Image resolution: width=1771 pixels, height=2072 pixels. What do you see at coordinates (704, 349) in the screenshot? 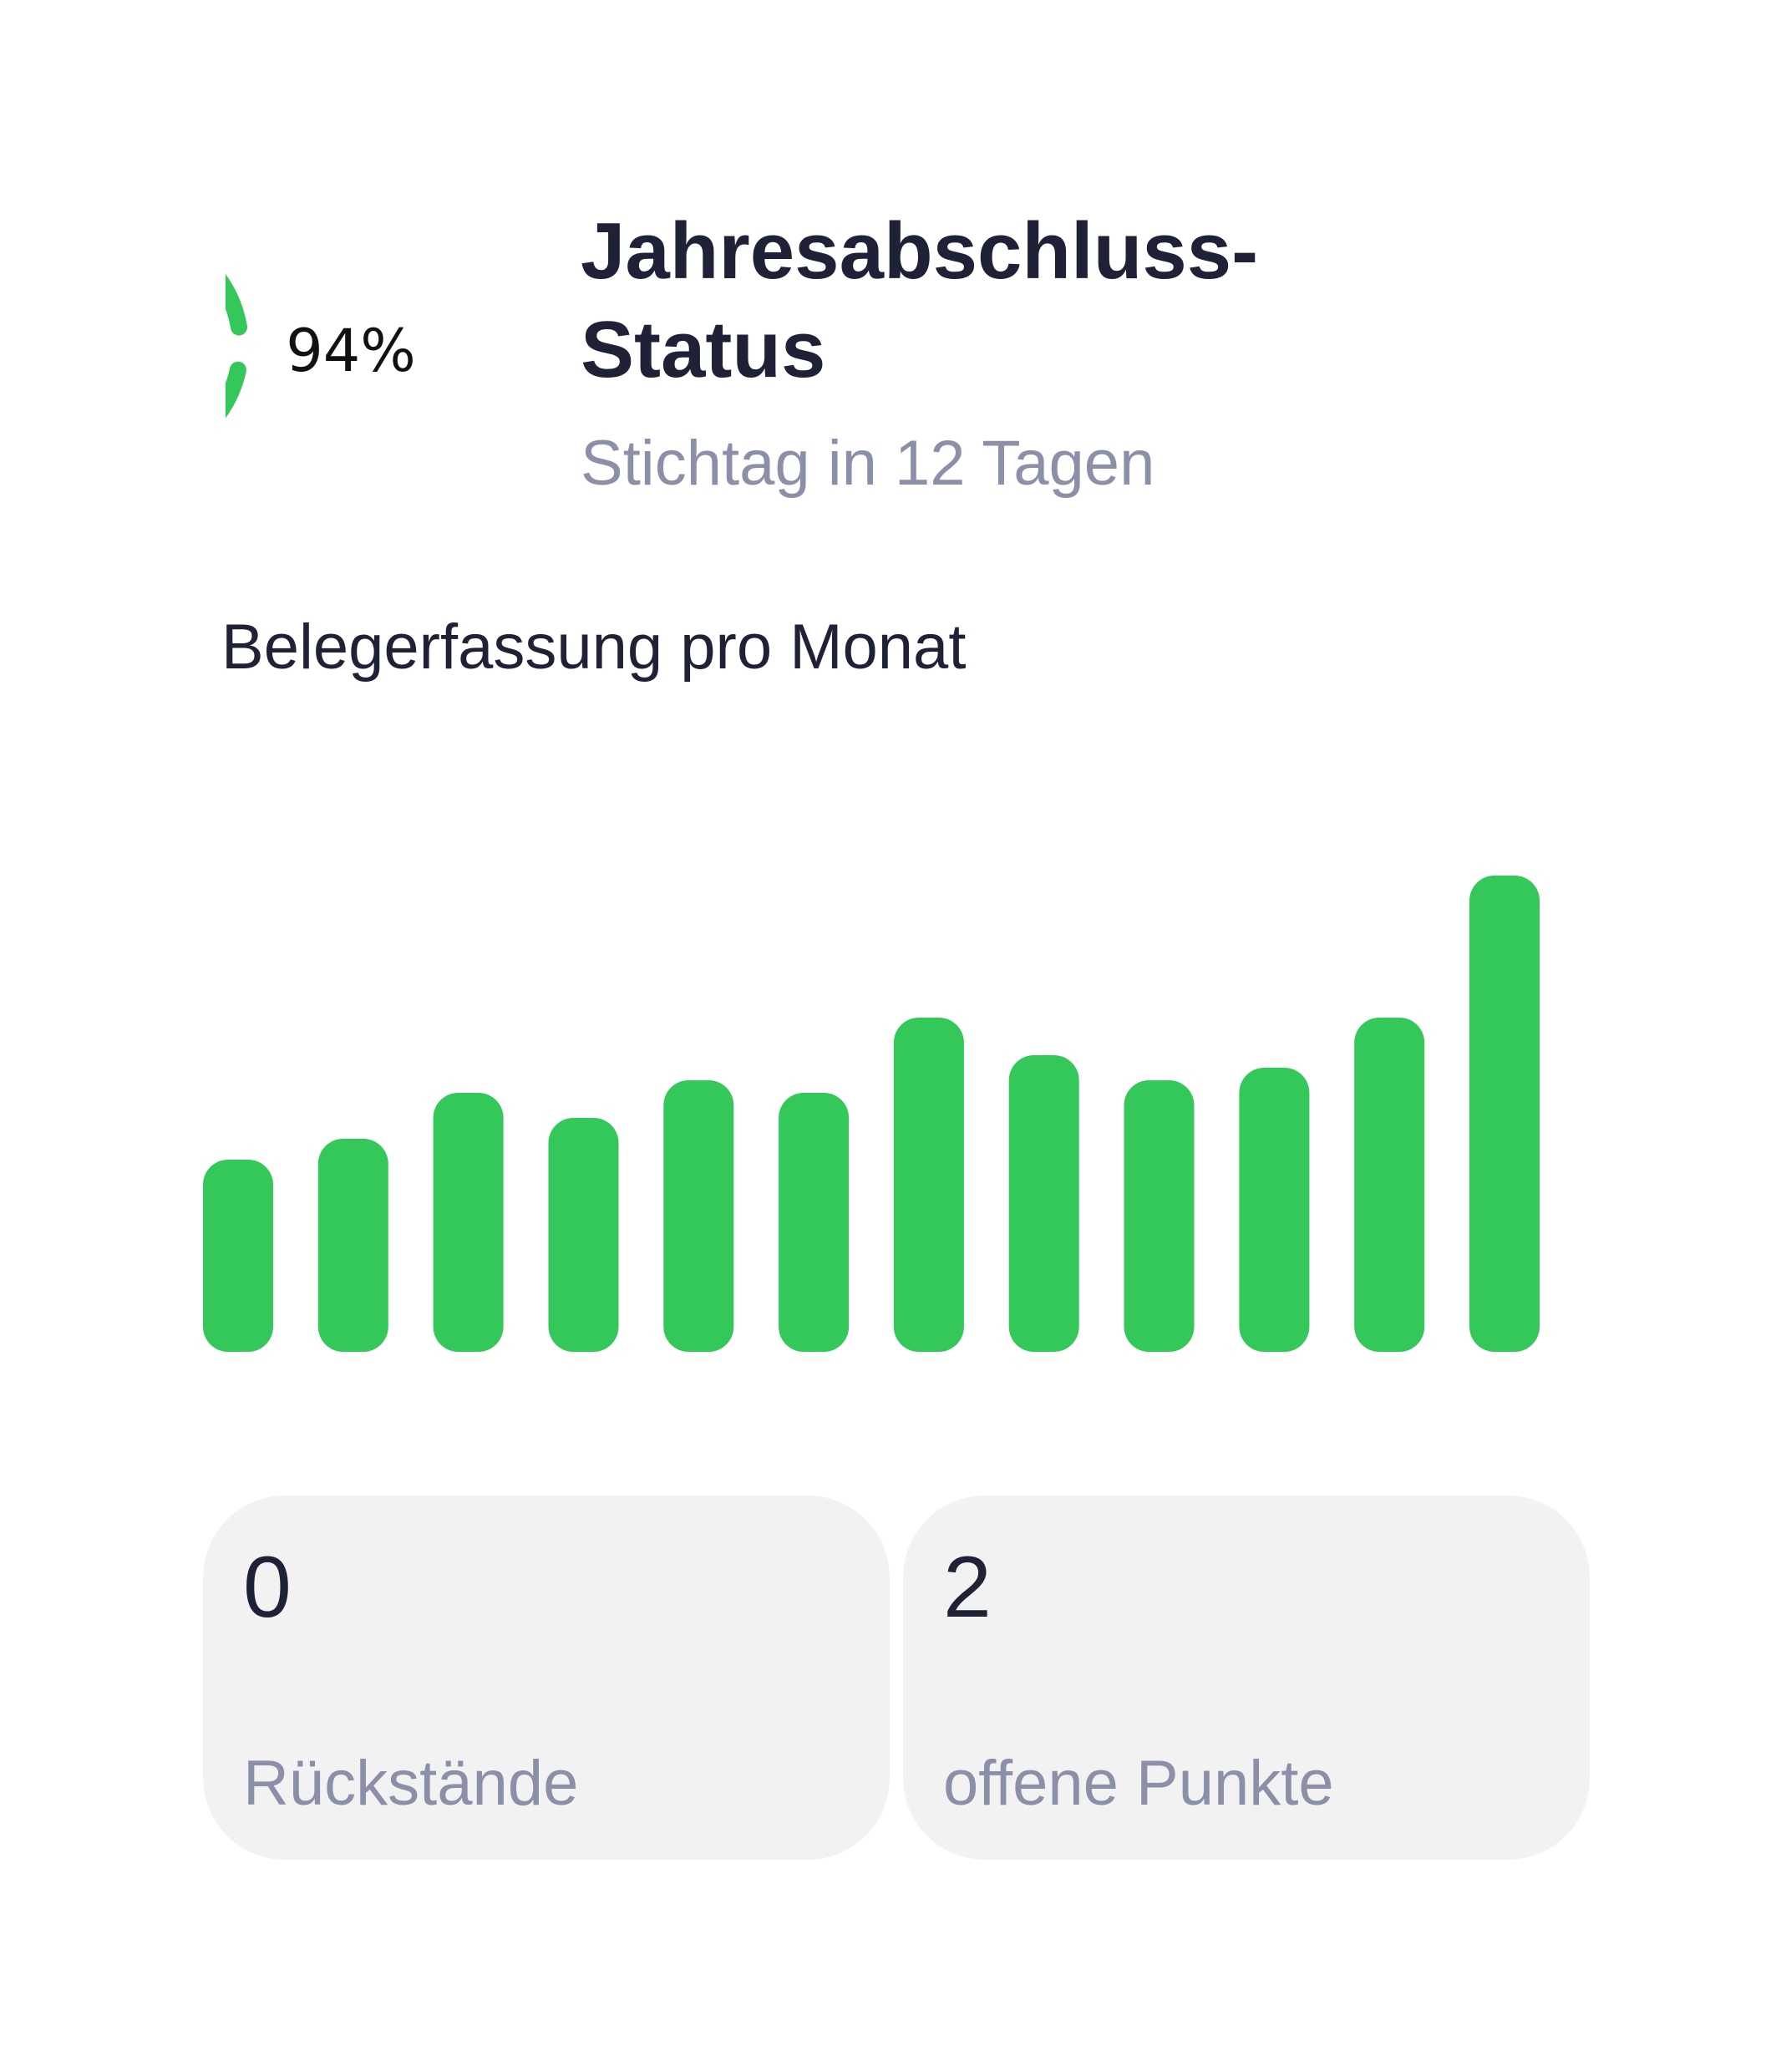
I see `page-title-line-2: Status` at bounding box center [704, 349].